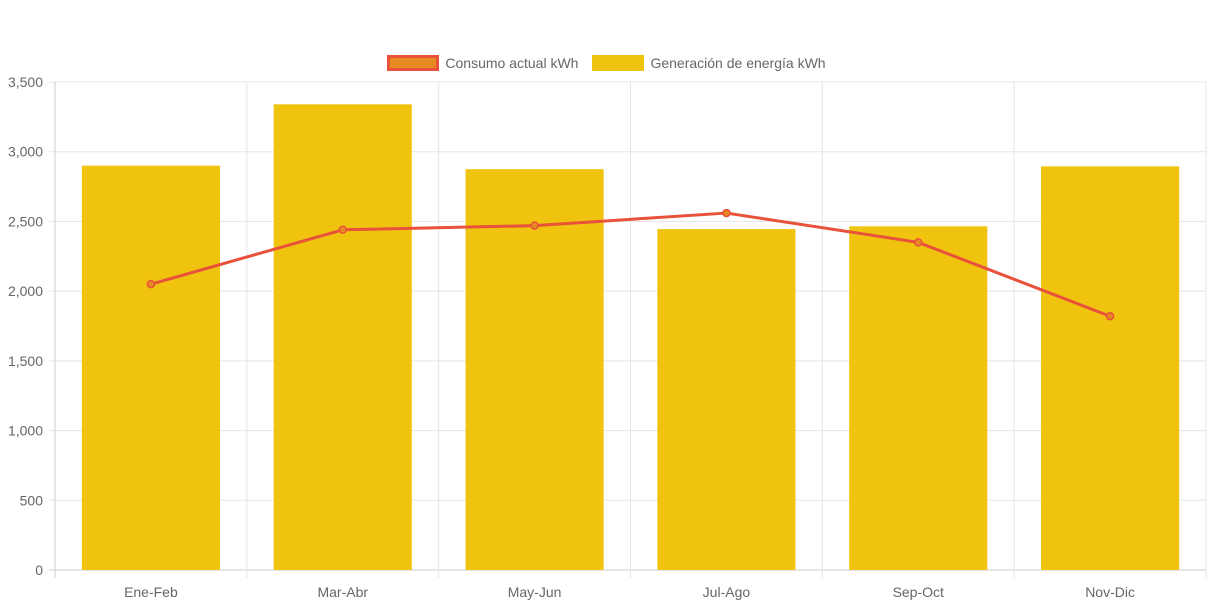 Image resolution: width=1213 pixels, height=606 pixels. What do you see at coordinates (727, 592) in the screenshot?
I see `x-tick-label: Jul-Ago` at bounding box center [727, 592].